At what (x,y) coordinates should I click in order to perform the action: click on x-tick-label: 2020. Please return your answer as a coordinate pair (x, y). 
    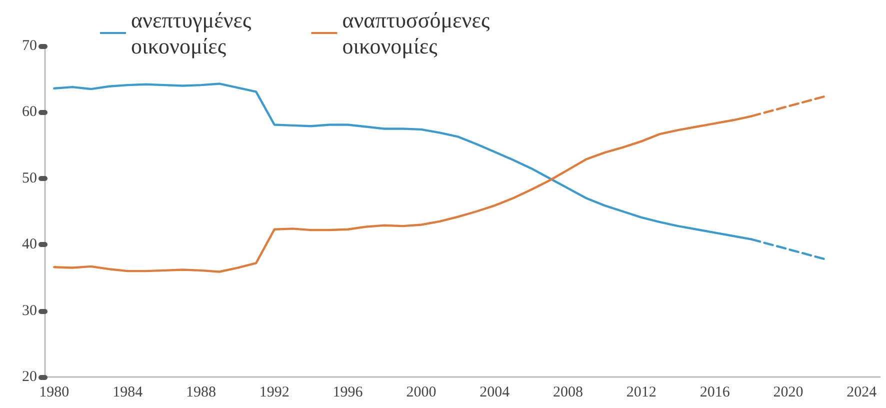
    Looking at the image, I should click on (788, 392).